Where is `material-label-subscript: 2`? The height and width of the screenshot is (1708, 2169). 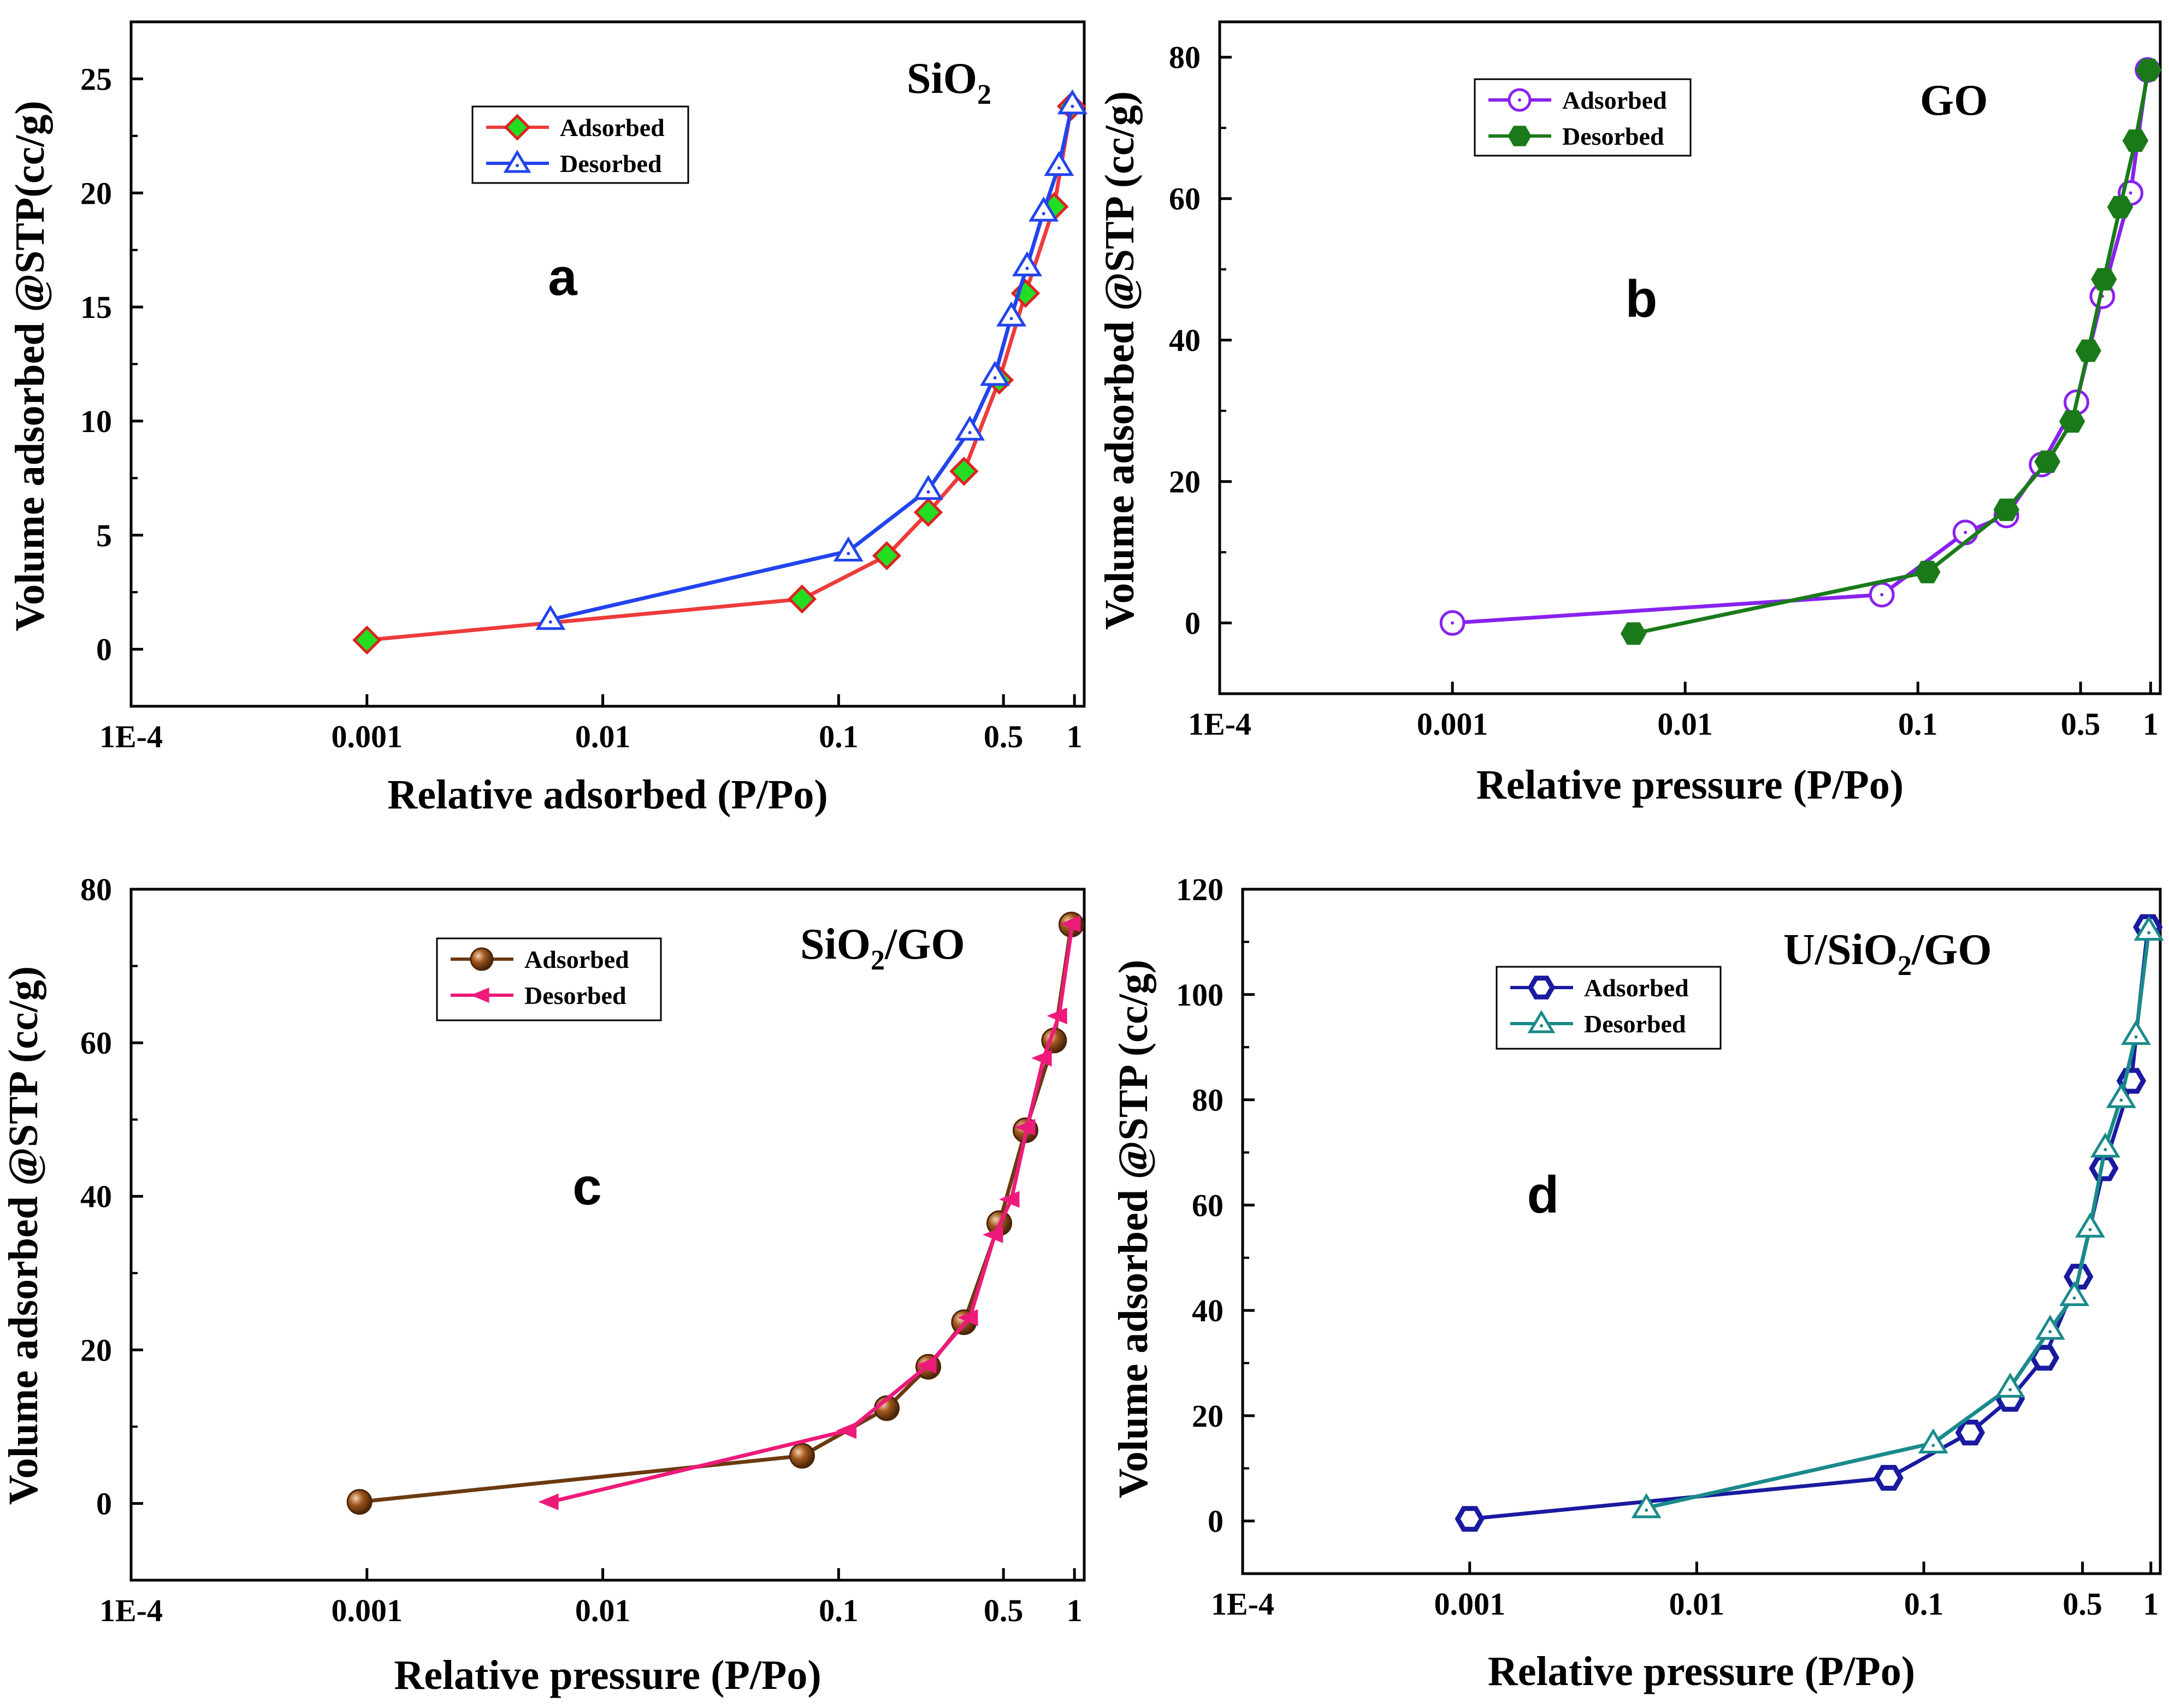 material-label-subscript: 2 is located at coordinates (984, 94).